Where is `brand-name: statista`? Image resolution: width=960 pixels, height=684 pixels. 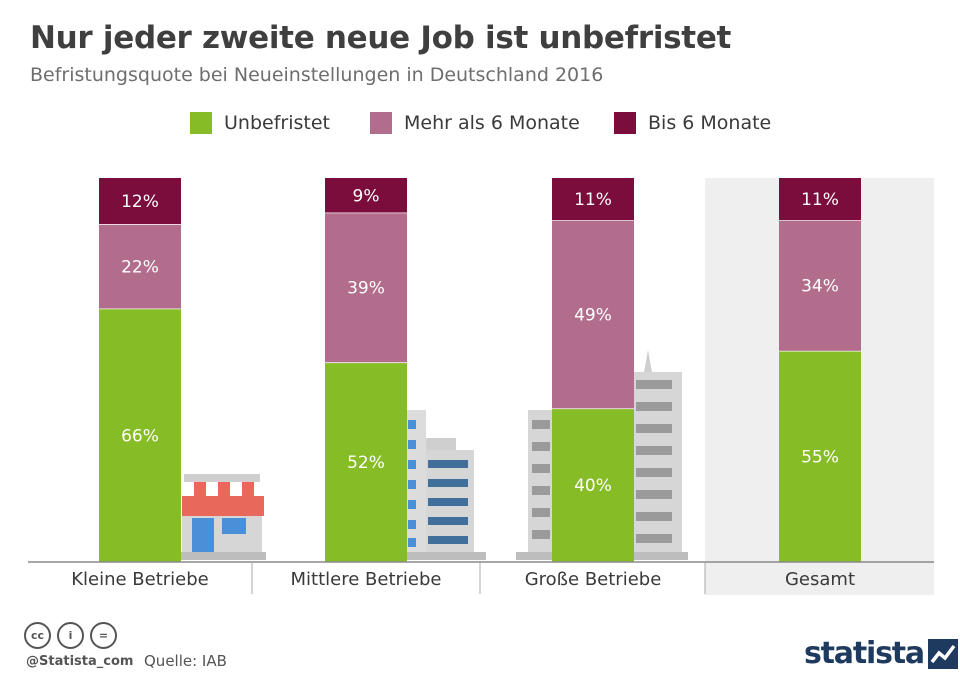 brand-name: statista is located at coordinates (864, 653).